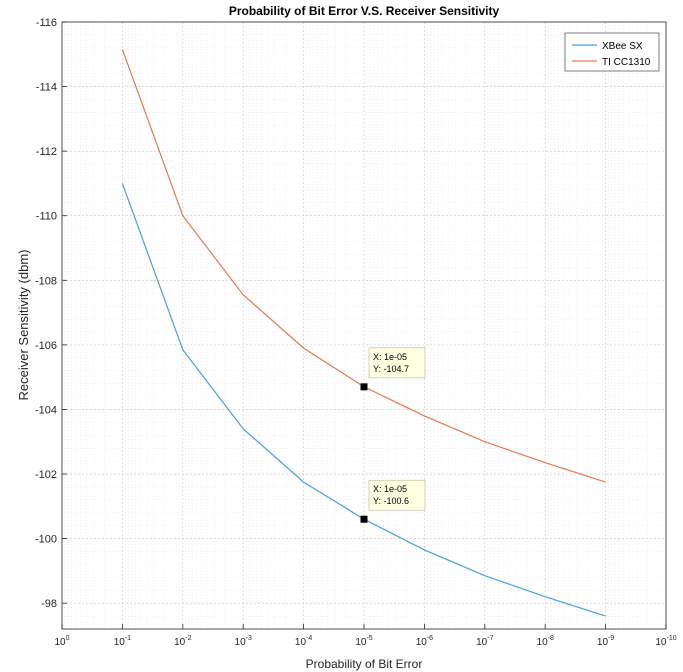 The width and height of the screenshot is (683, 672). What do you see at coordinates (46, 217) in the screenshot?
I see `y-tick-label: -110` at bounding box center [46, 217].